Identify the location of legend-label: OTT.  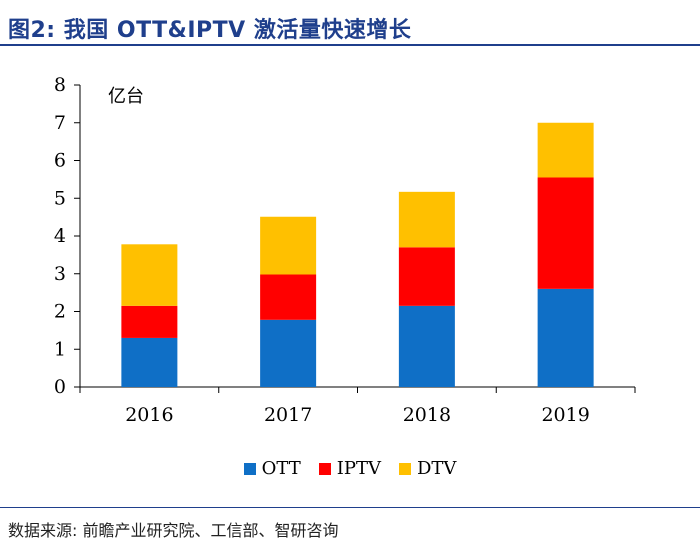
(281, 468).